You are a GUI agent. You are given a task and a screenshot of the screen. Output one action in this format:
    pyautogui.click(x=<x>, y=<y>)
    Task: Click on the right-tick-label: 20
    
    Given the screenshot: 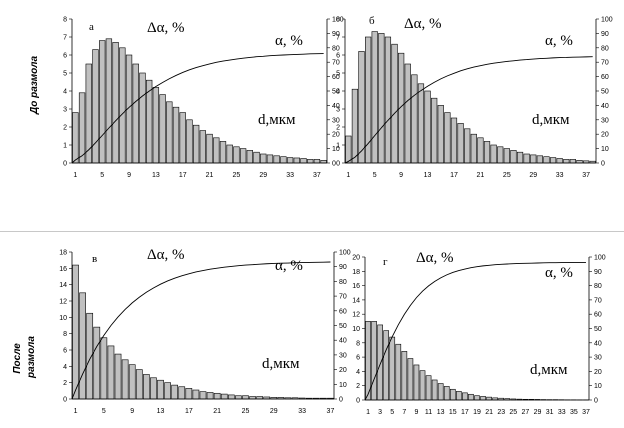 What is the action you would take?
    pyautogui.click(x=336, y=135)
    